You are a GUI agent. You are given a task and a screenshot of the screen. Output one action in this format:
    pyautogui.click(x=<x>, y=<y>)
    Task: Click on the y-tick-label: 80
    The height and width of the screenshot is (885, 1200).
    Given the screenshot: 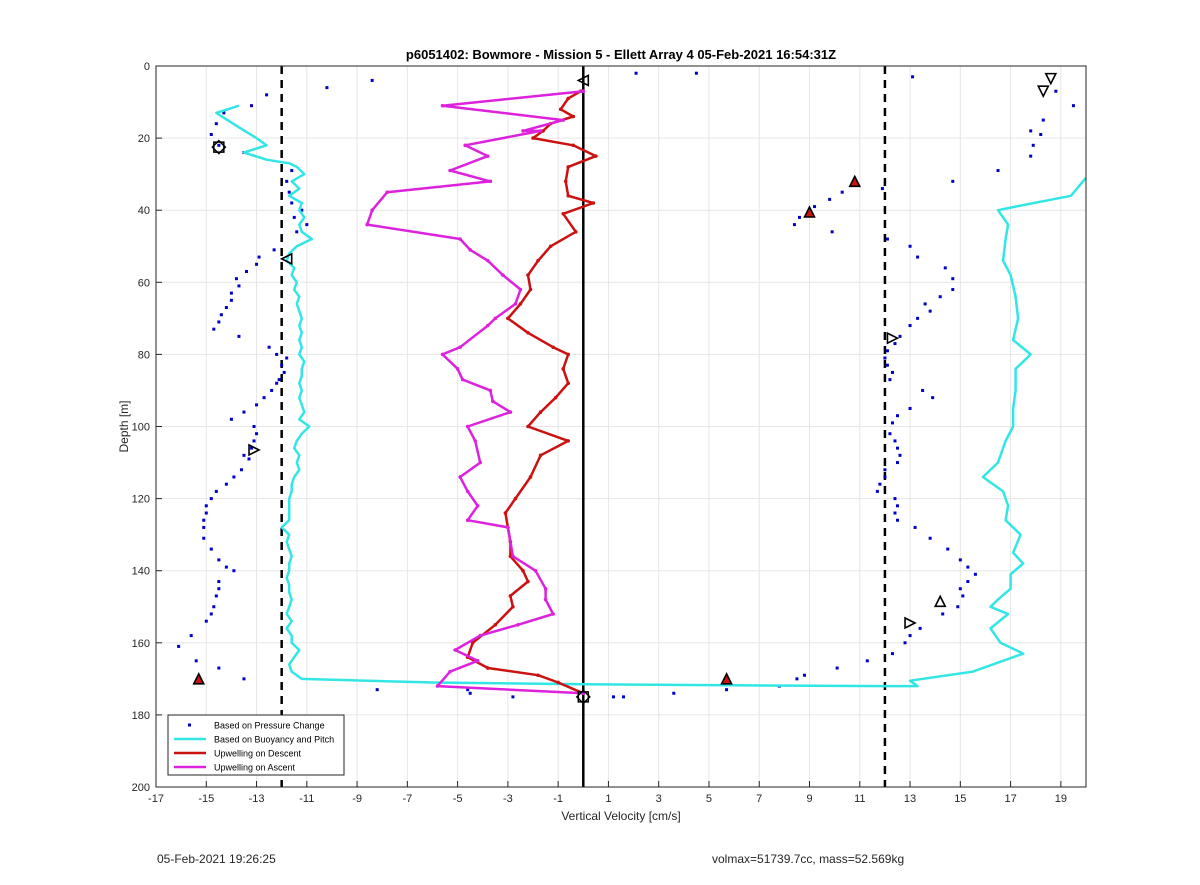 What is the action you would take?
    pyautogui.click(x=144, y=355)
    